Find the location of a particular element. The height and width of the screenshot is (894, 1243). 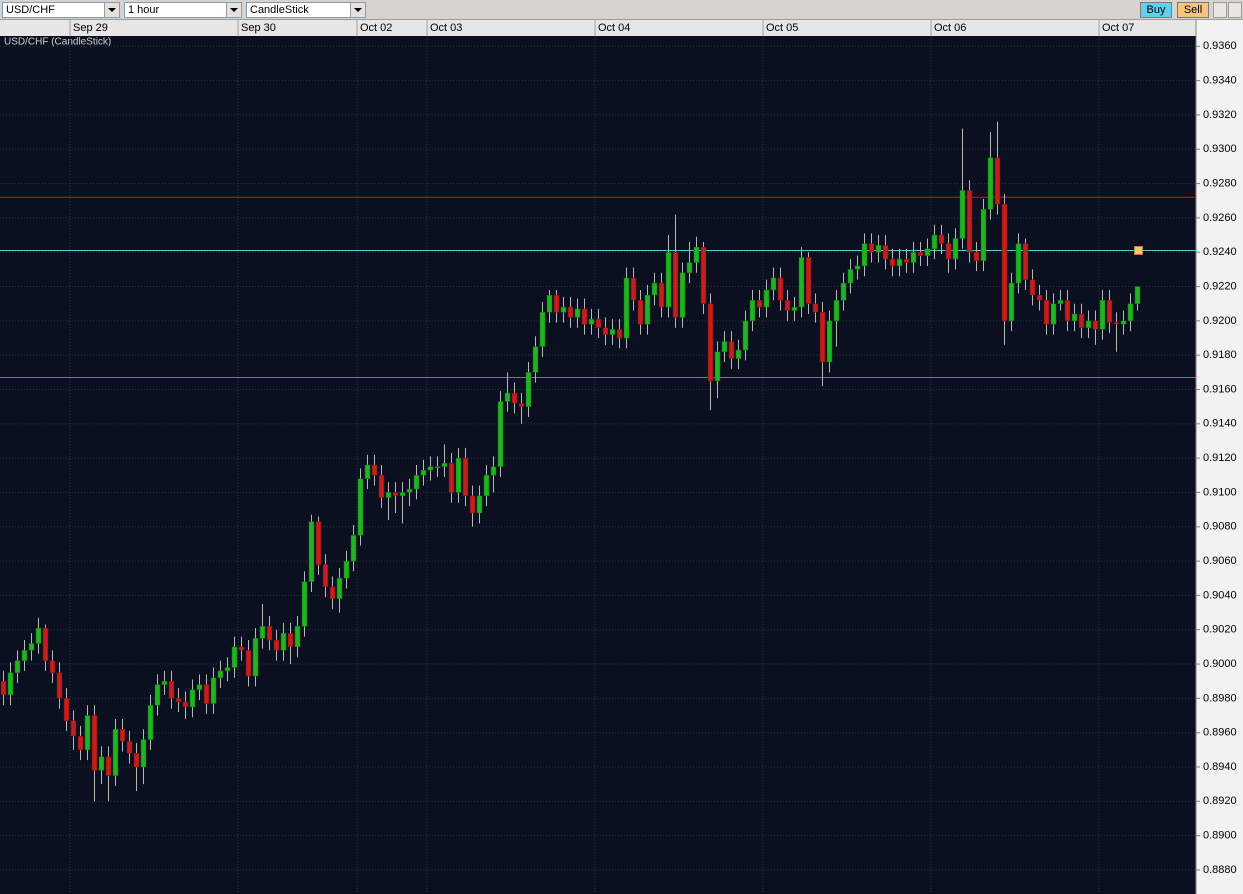

y-tick-label: 0.9320 is located at coordinates (1220, 115).